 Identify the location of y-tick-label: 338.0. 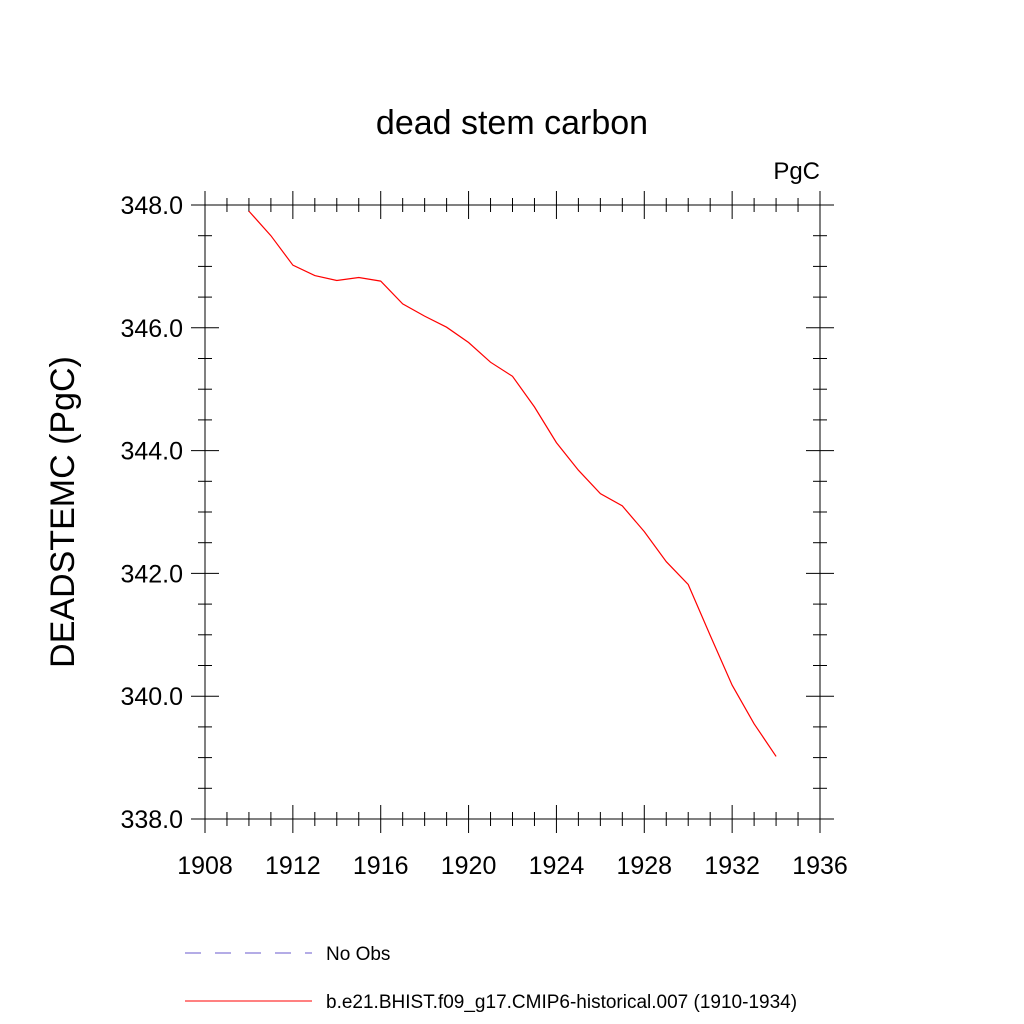
(151, 820).